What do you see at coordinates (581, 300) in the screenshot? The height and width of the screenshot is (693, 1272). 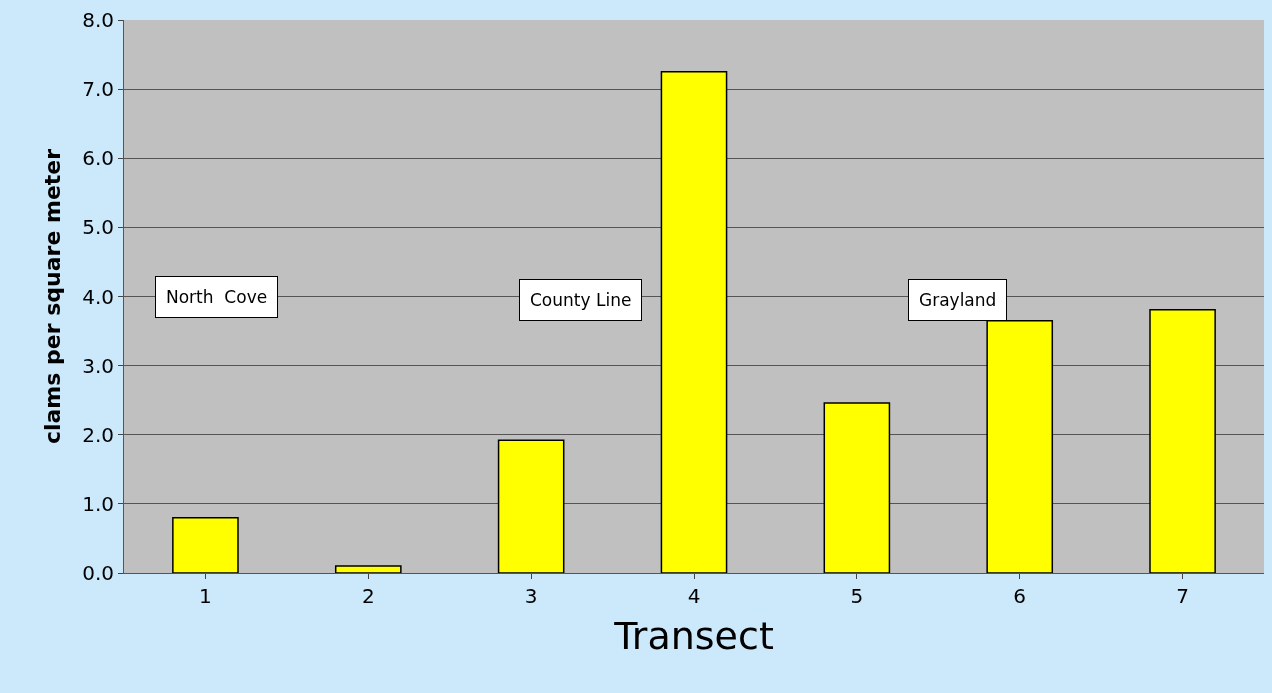 I see `annotation: County Line` at bounding box center [581, 300].